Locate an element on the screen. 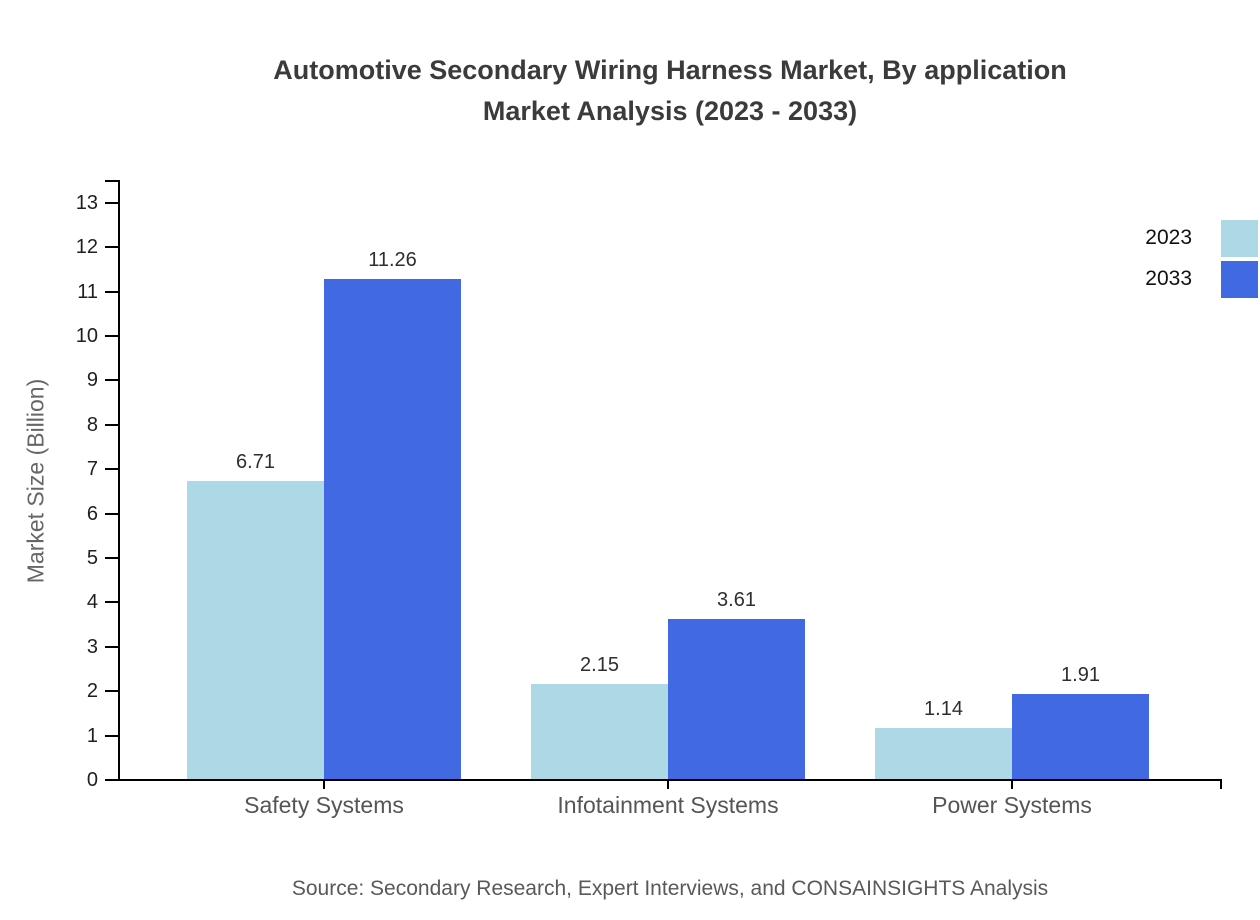 This screenshot has width=1260, height=920. y-tick-label-0: 0 is located at coordinates (92, 780).